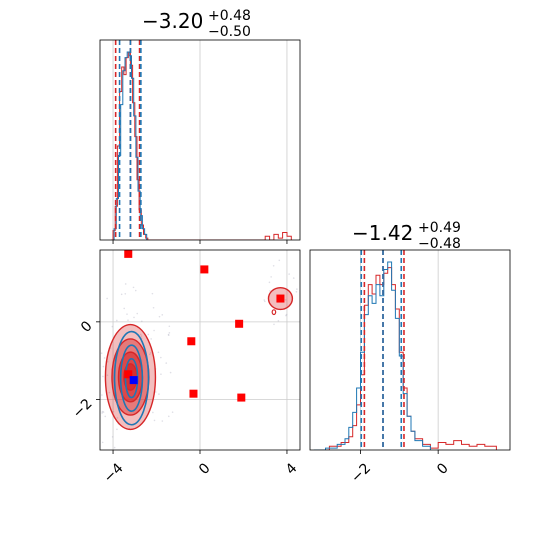 Image resolution: width=550 pixels, height=550 pixels. What do you see at coordinates (205, 469) in the screenshot?
I see `x-tick-label: 0` at bounding box center [205, 469].